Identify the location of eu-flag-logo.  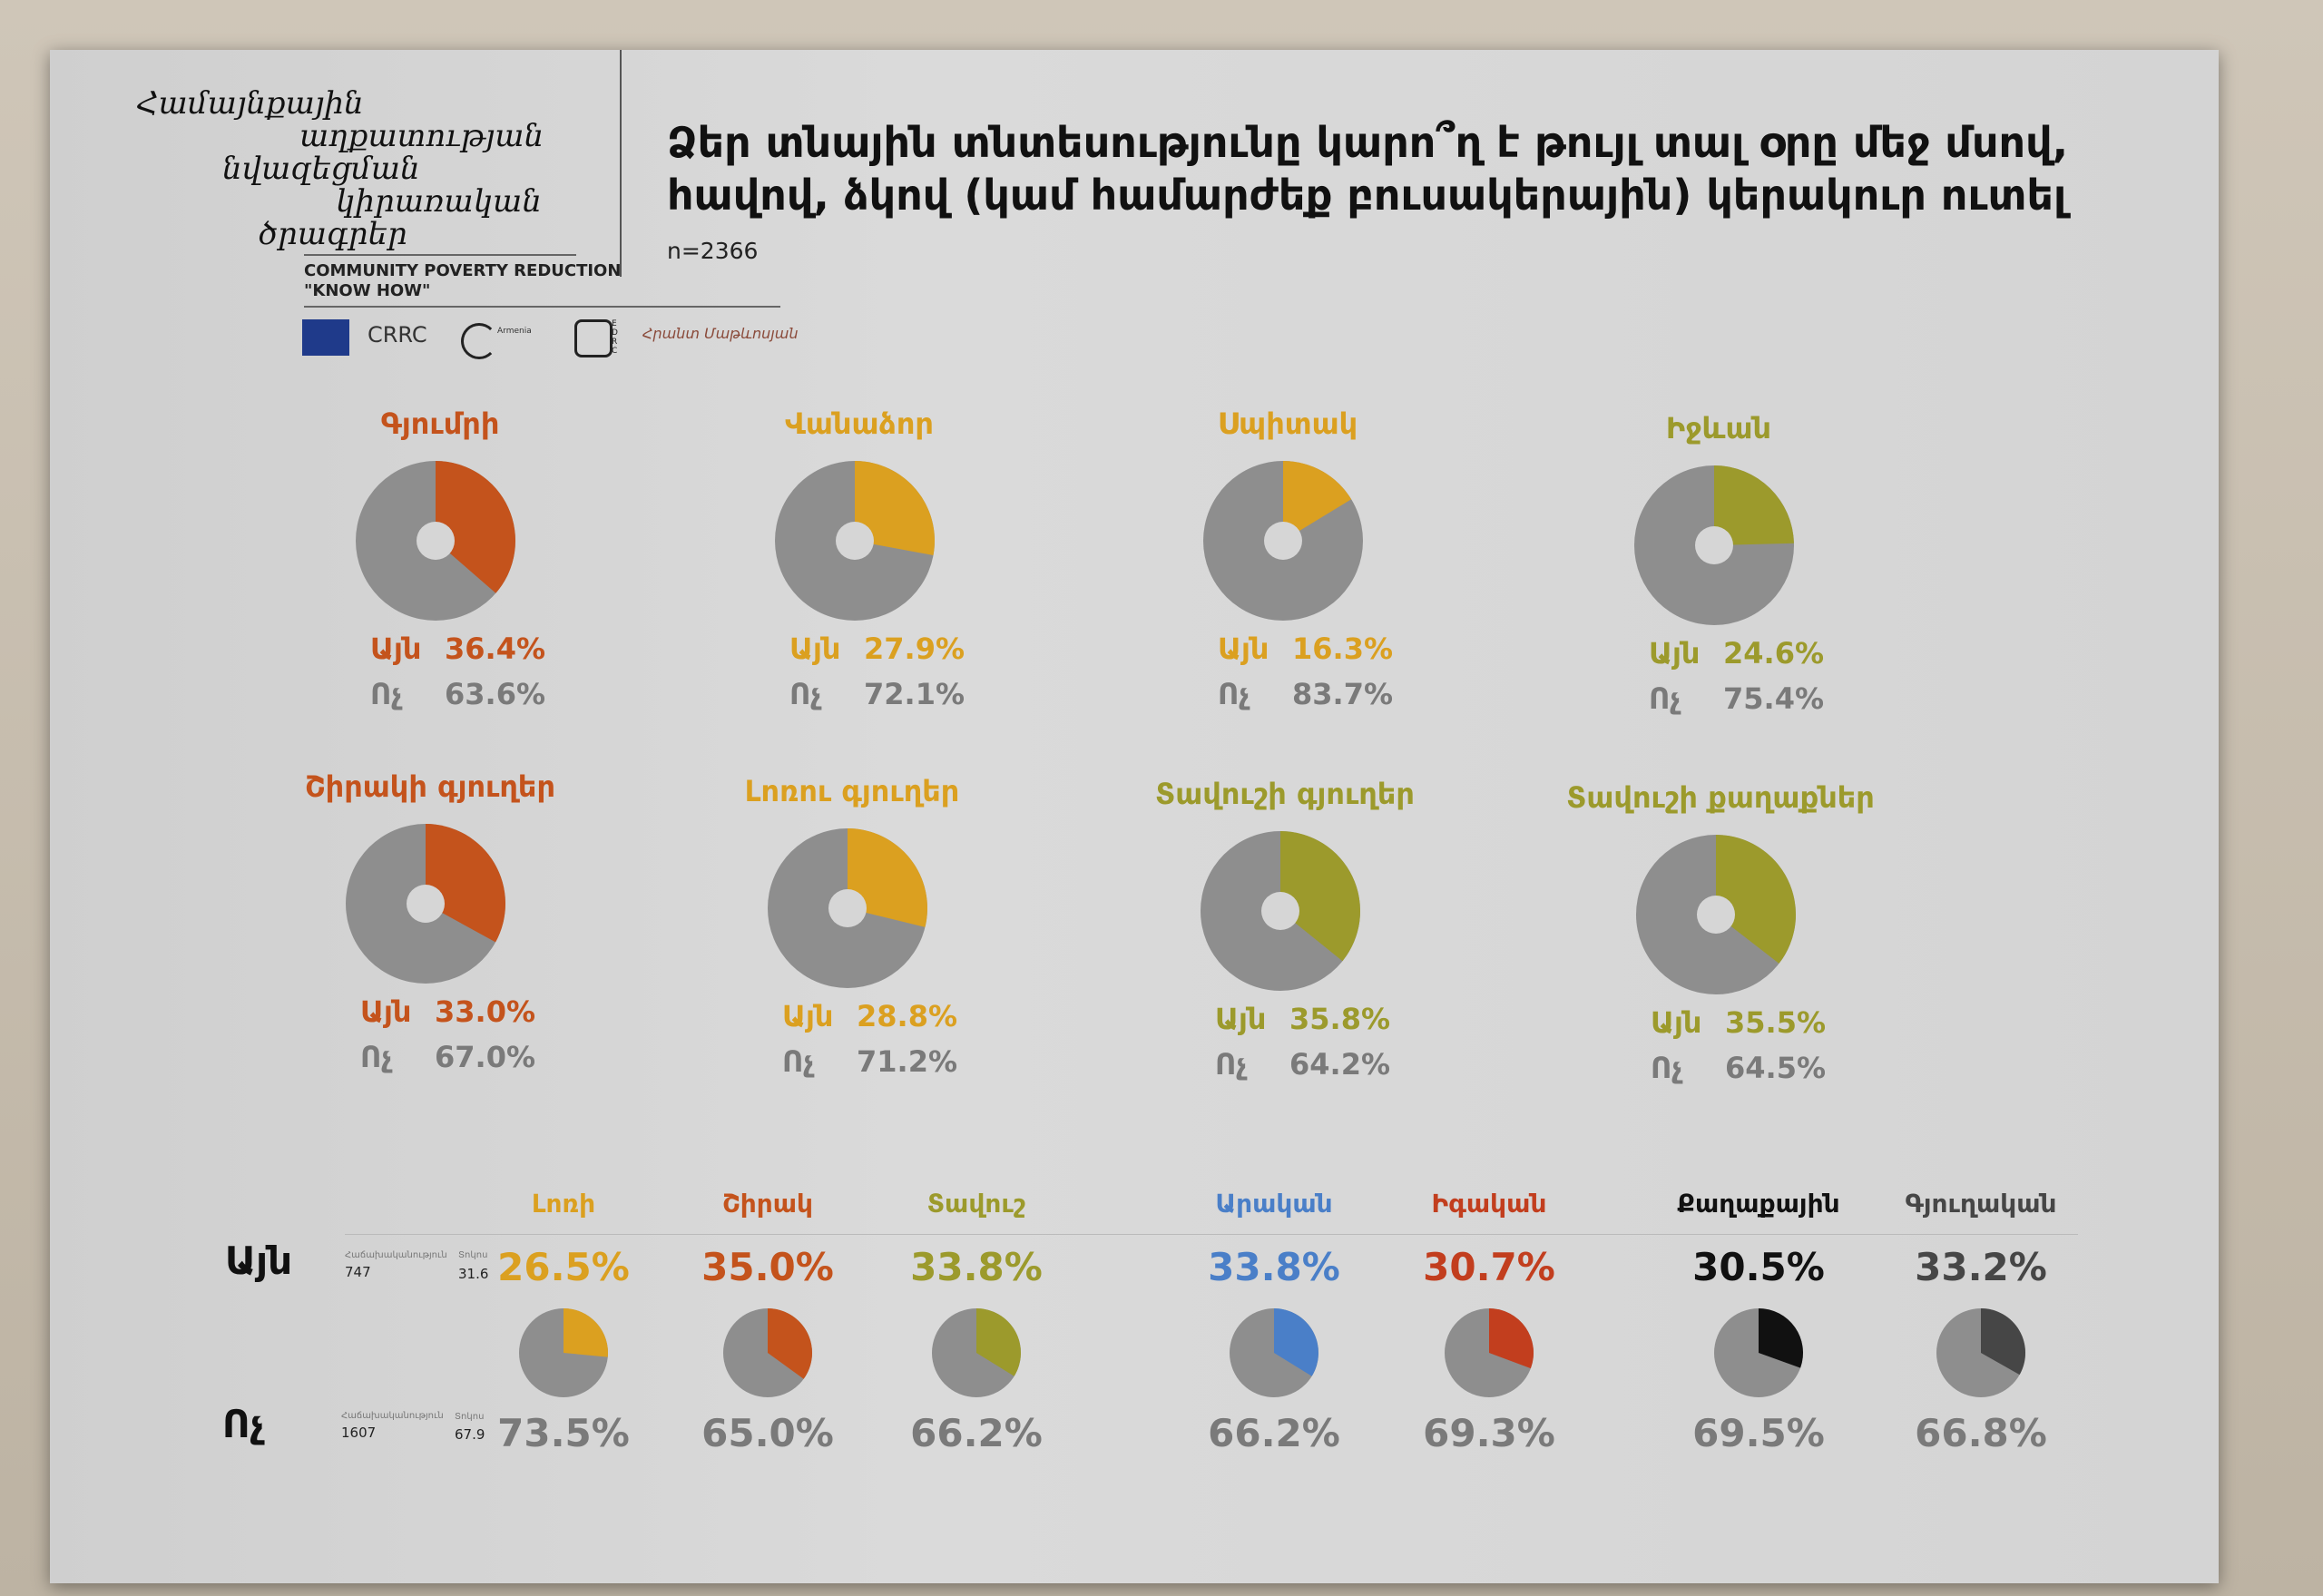
(325, 337).